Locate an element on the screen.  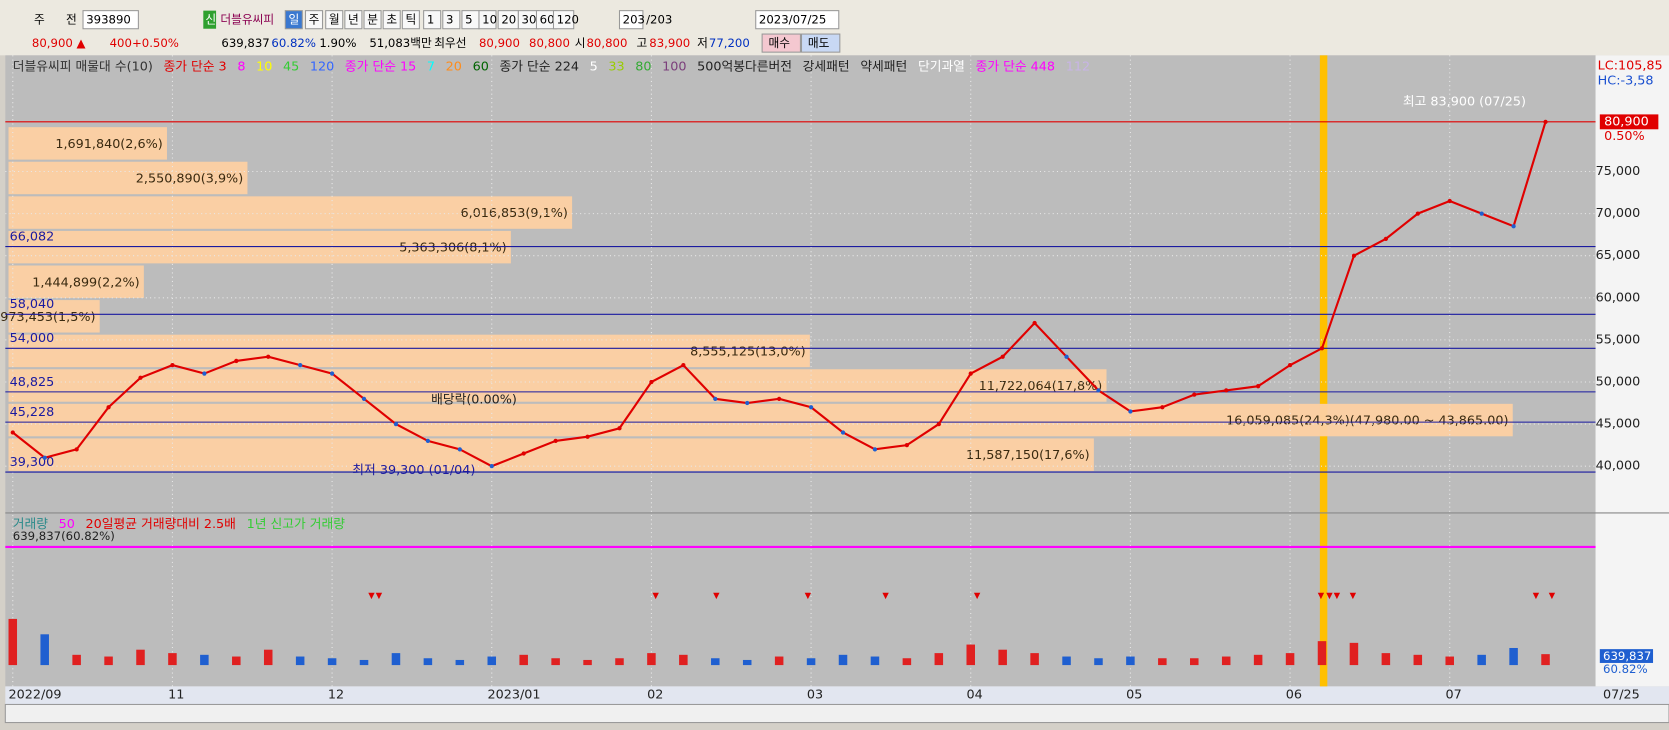
quote-text: 400 is located at coordinates (121, 43).